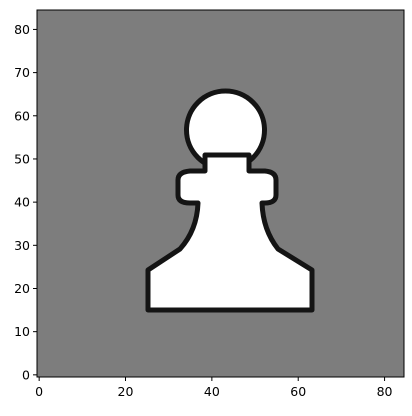 This screenshot has width=412, height=416. What do you see at coordinates (22, 288) in the screenshot?
I see `y-tick-label: 20` at bounding box center [22, 288].